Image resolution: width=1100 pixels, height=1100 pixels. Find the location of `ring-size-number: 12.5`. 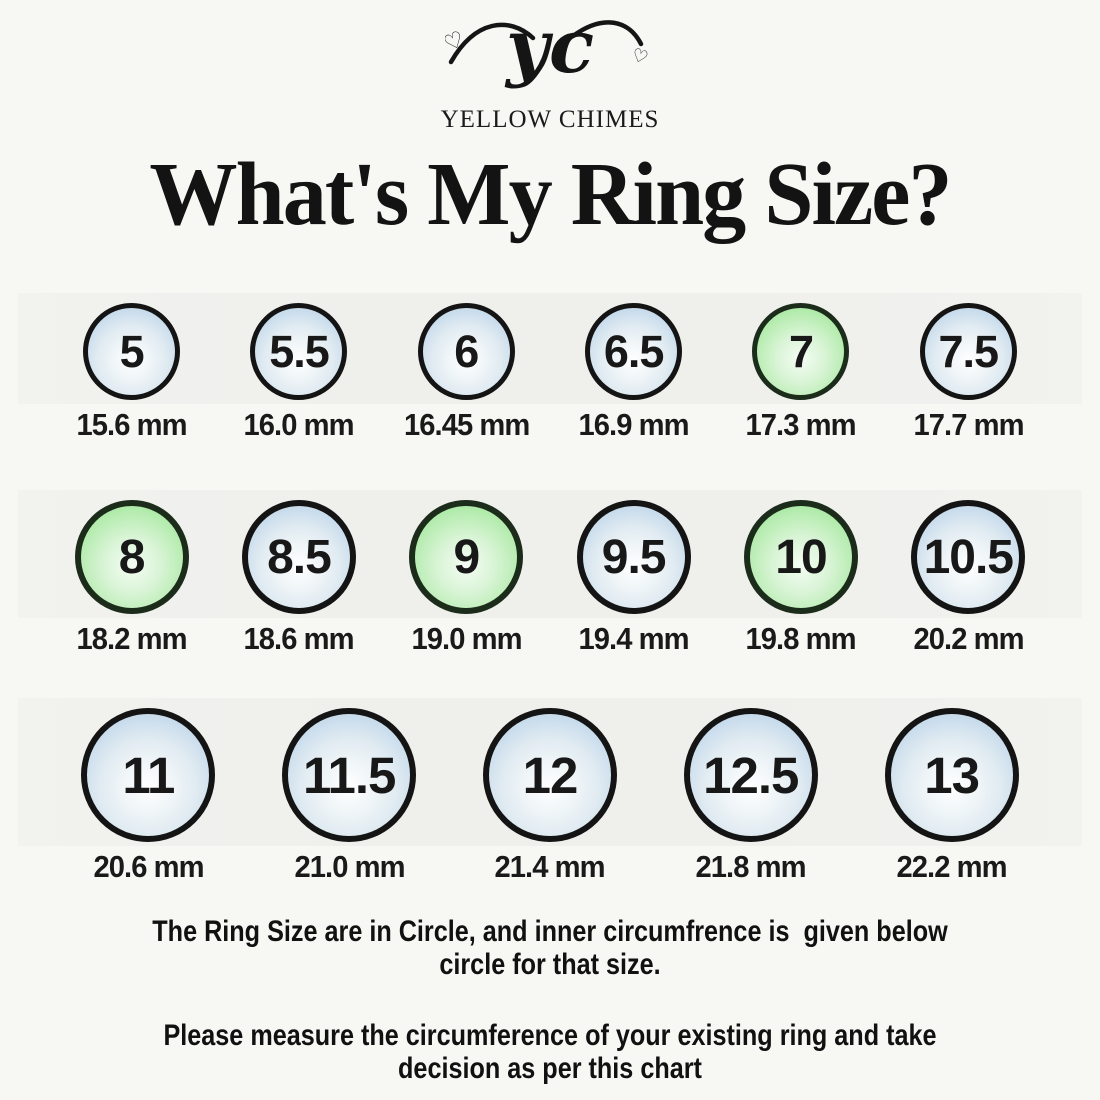

ring-size-number: 12.5 is located at coordinates (751, 775).